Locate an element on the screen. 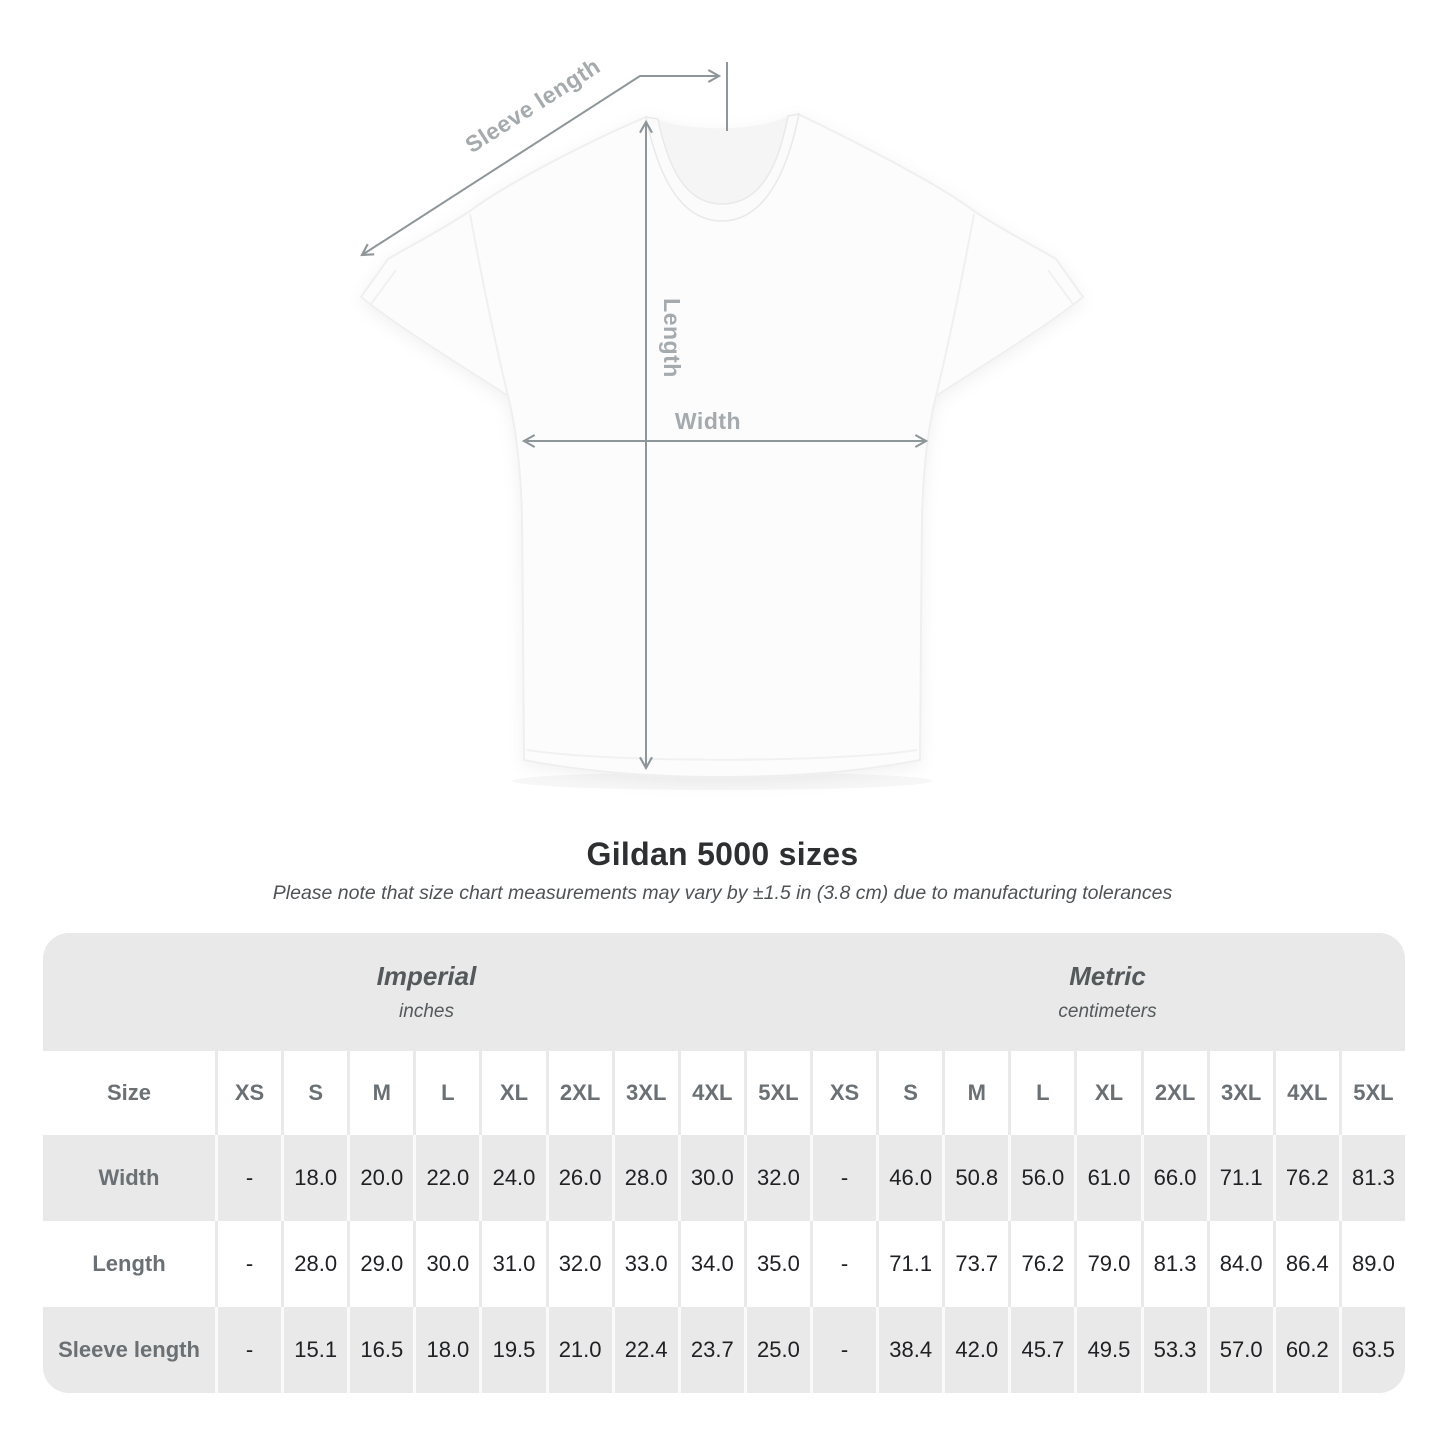 The height and width of the screenshot is (1445, 1445). value-cell: 34.0 is located at coordinates (710, 1264).